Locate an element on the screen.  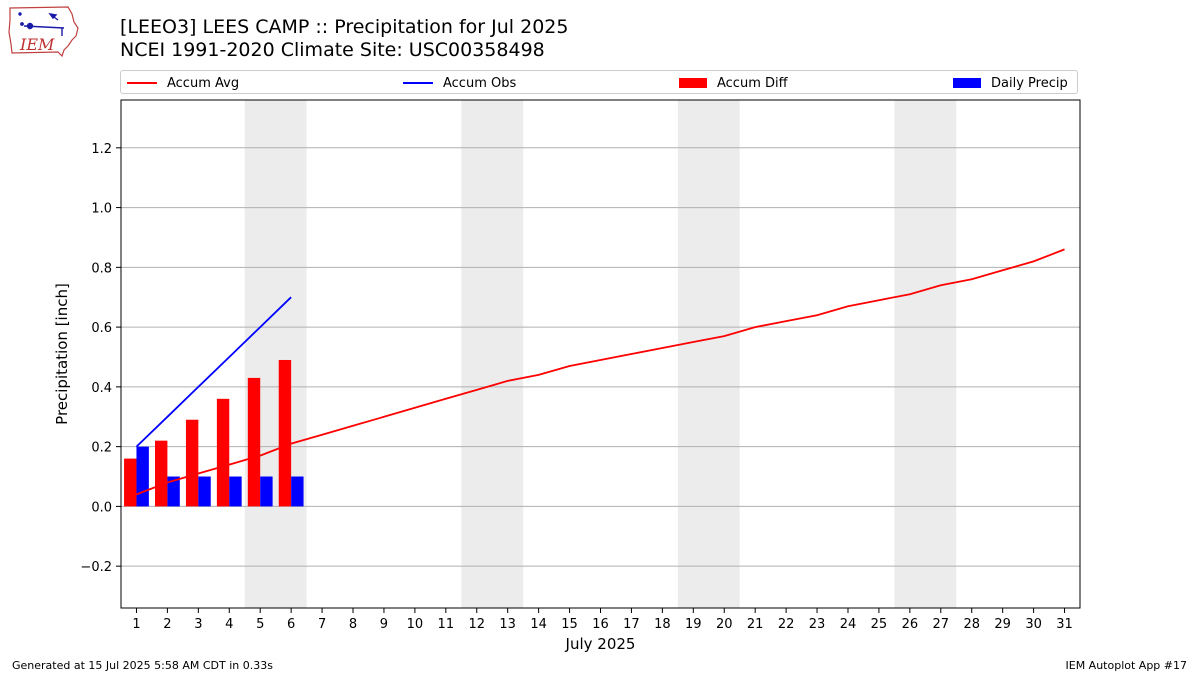
legend-item-accum-obs: Accum Obs is located at coordinates (459, 83).